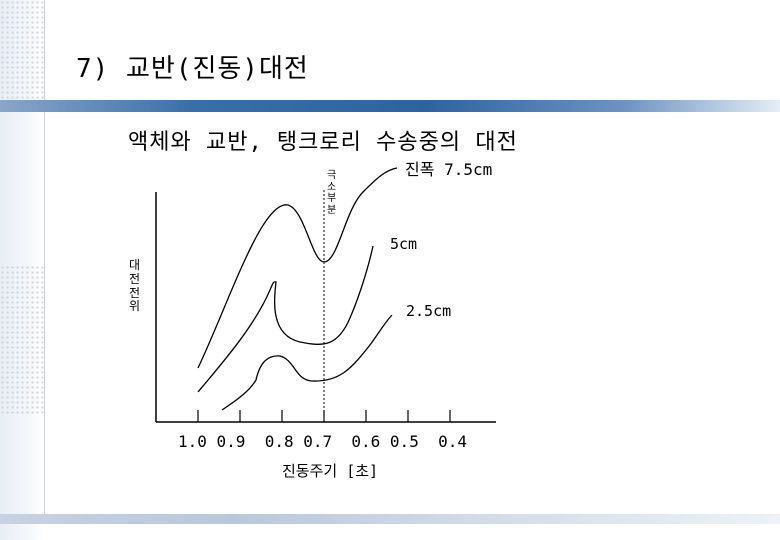  I want to click on minimum-label-char: 분, so click(332, 210).